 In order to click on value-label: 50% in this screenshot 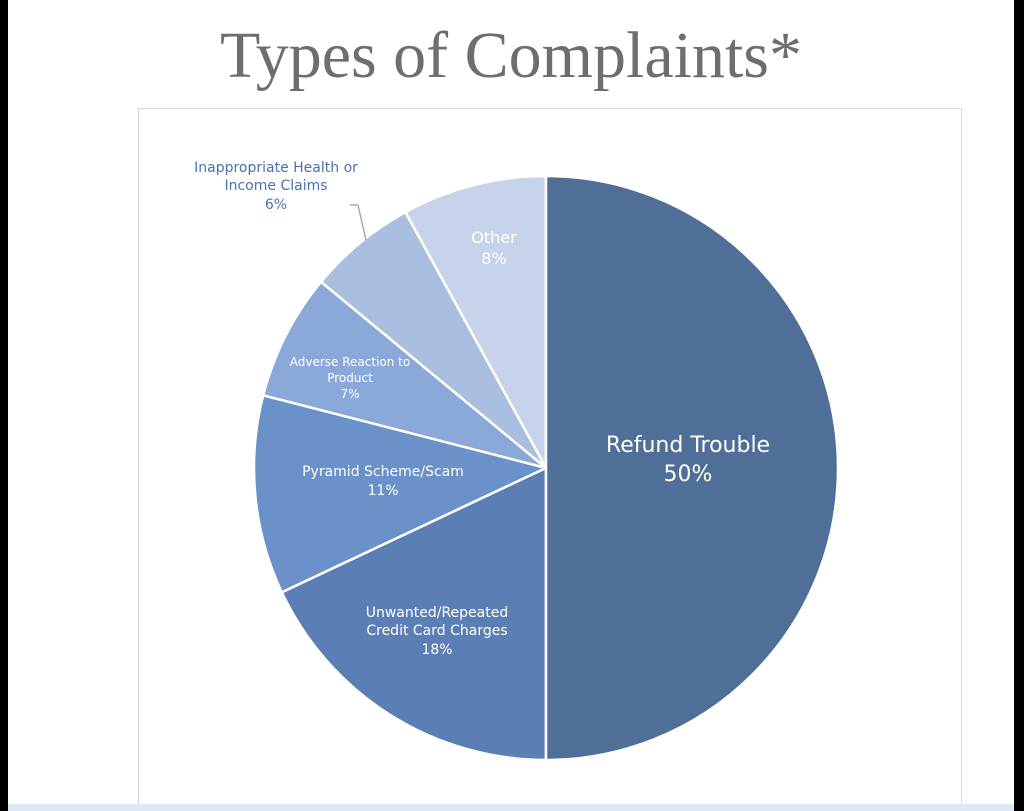, I will do `click(688, 475)`.